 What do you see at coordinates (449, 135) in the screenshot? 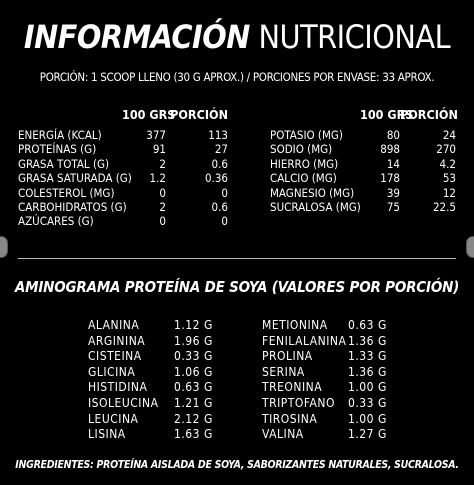
I see `nutrient-portion: 24` at bounding box center [449, 135].